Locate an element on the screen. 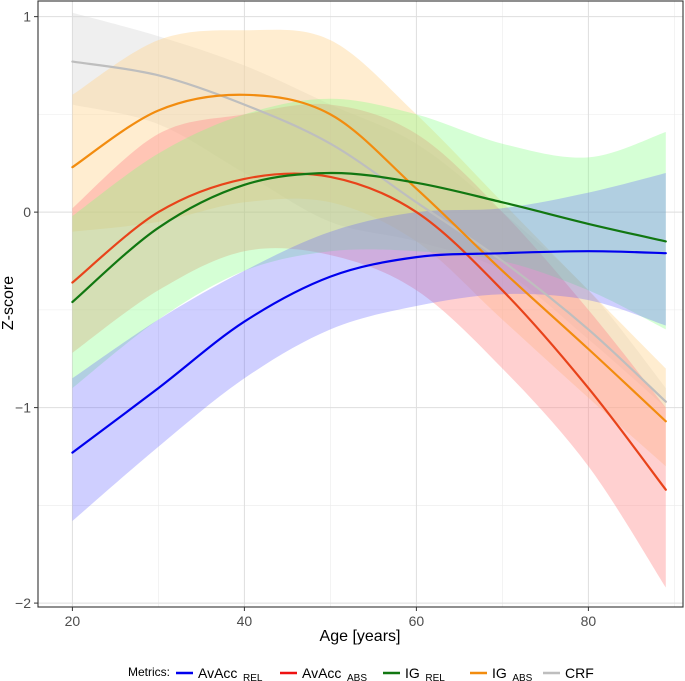  legend-label-base: CRF is located at coordinates (579, 673).